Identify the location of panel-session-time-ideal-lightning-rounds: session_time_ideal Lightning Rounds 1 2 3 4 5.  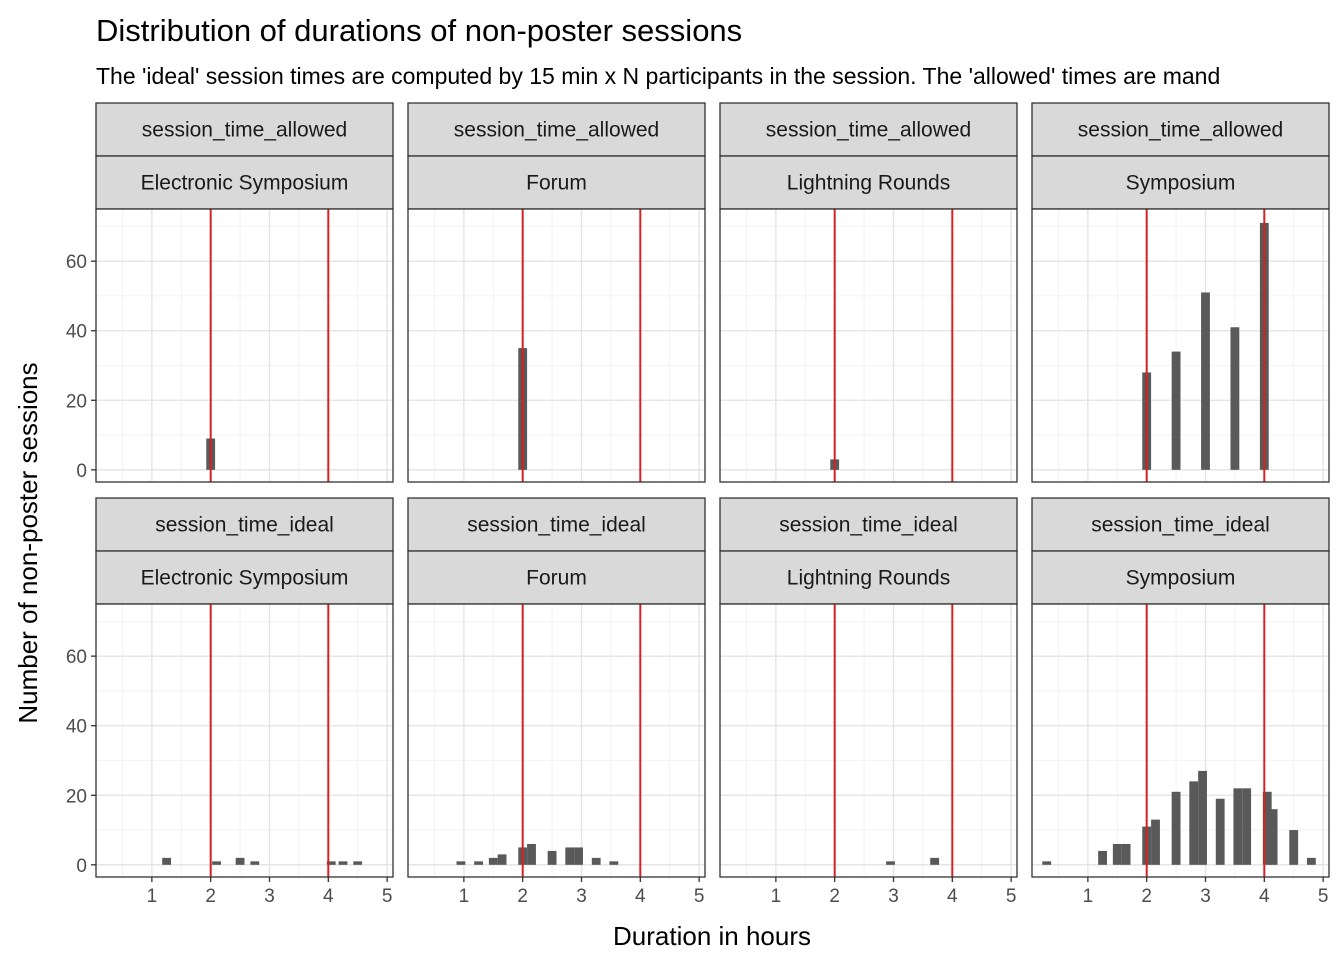
(868, 702).